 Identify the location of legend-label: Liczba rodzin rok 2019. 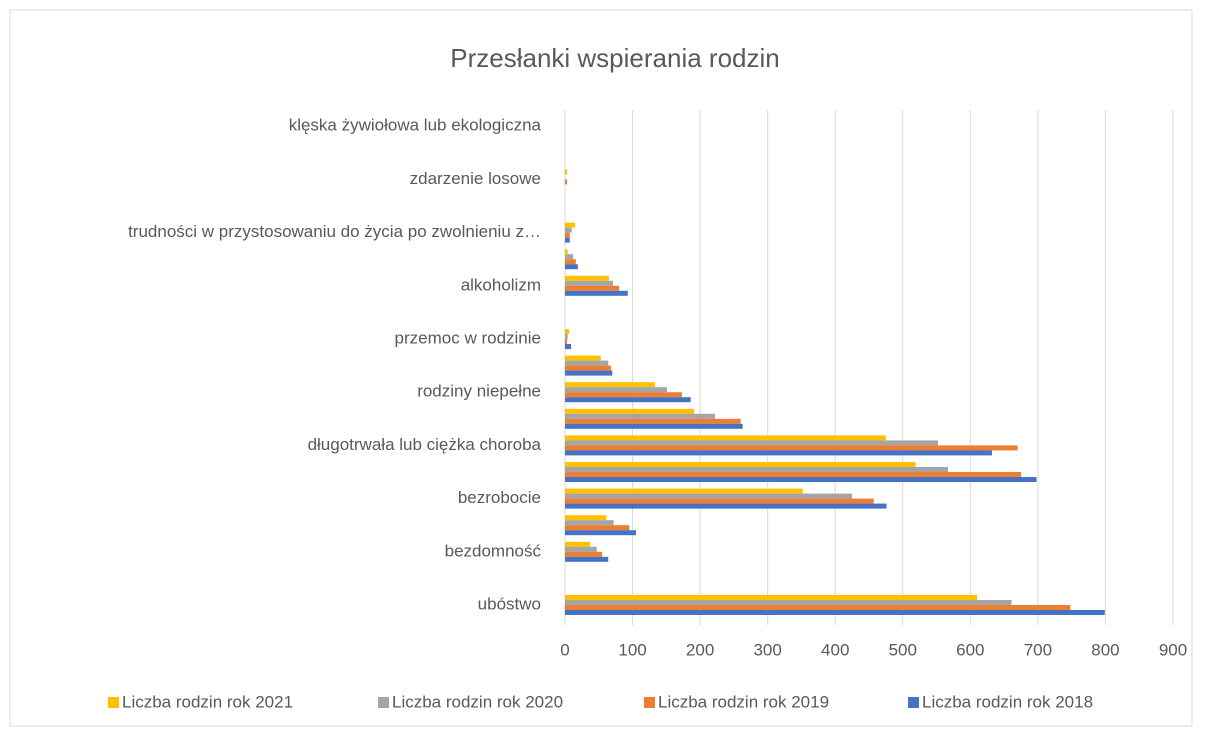
(743, 701).